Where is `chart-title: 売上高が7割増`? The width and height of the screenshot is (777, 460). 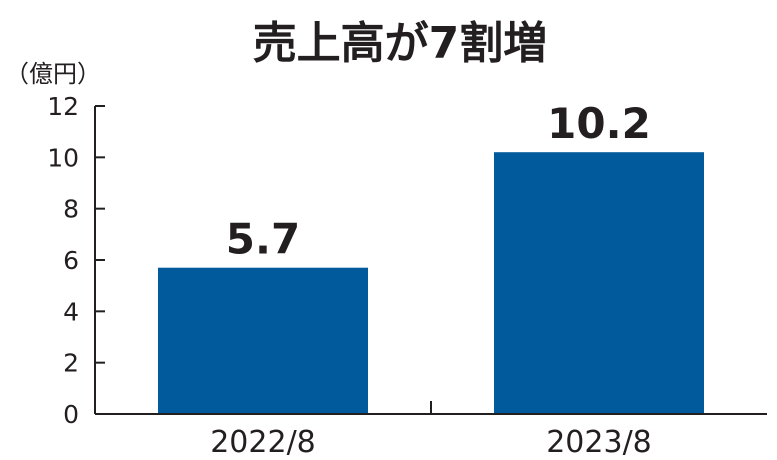 chart-title: 売上高が7割増 is located at coordinates (400, 43).